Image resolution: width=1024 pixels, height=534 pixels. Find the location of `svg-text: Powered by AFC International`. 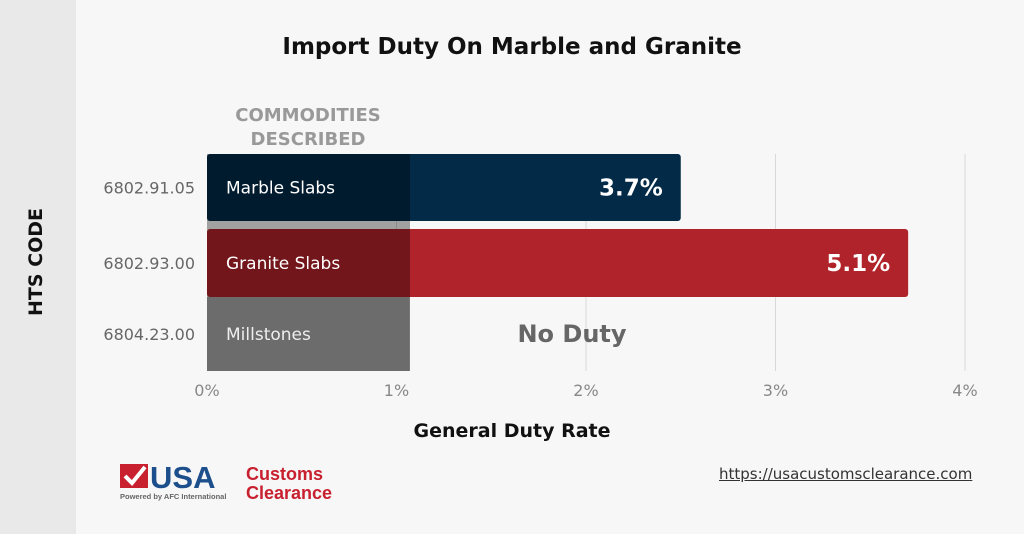

svg-text: Powered by AFC International is located at coordinates (173, 496).